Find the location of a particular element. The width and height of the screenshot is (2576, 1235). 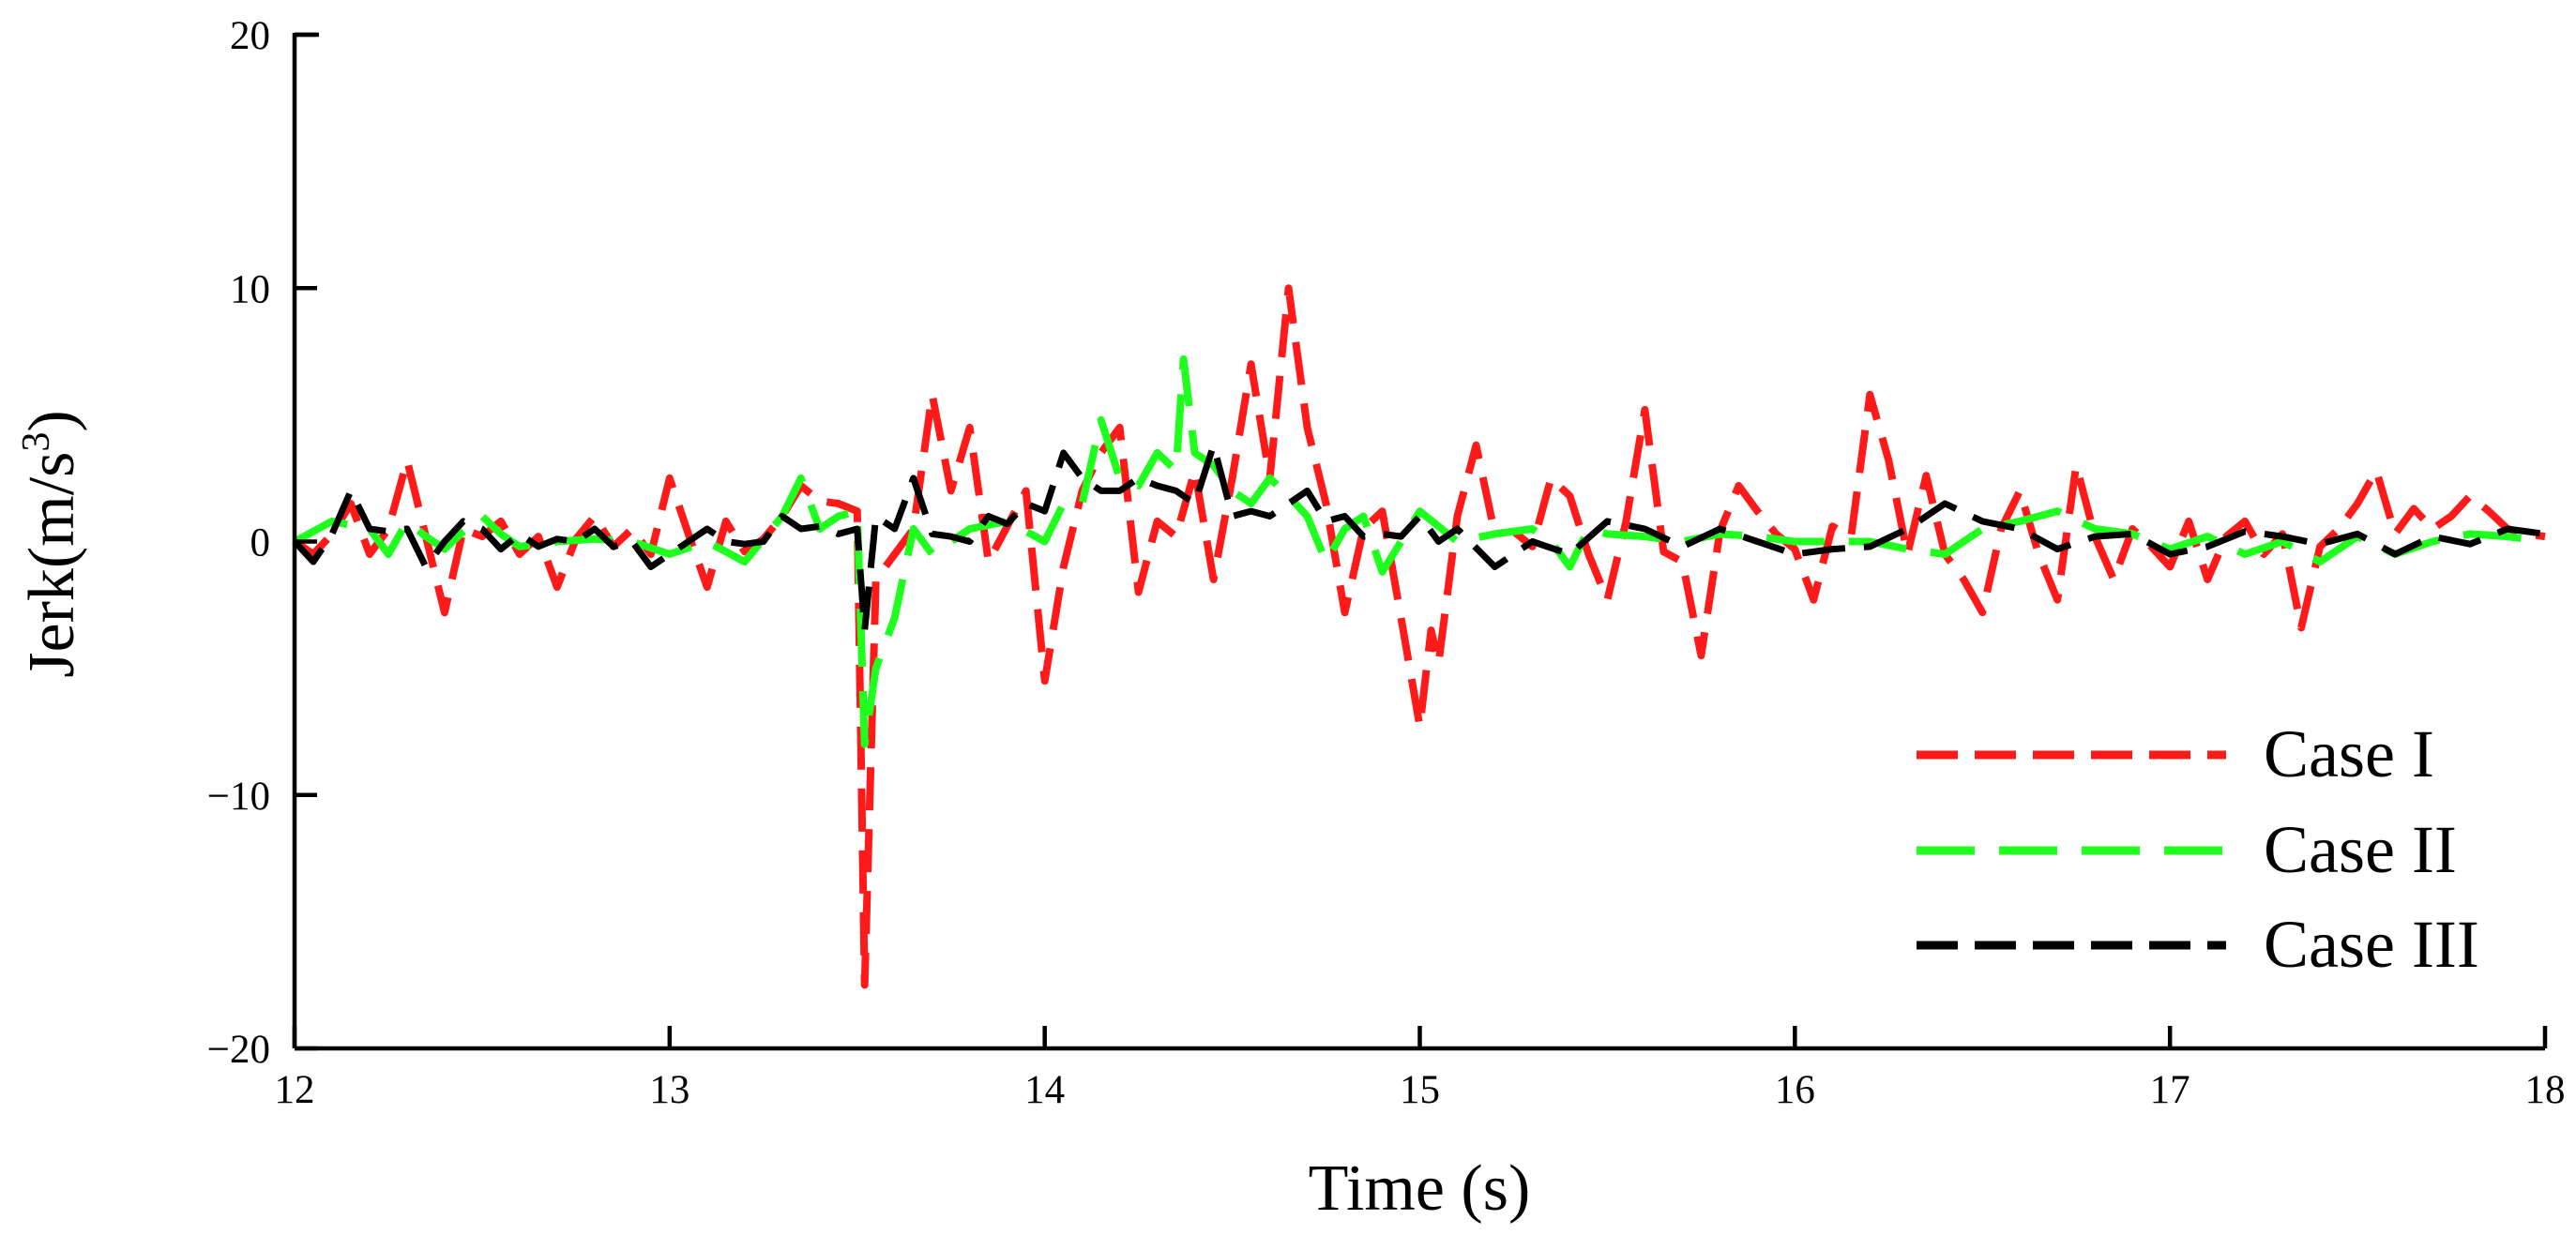

legend: Case I Case II Case III is located at coordinates (2198, 849).